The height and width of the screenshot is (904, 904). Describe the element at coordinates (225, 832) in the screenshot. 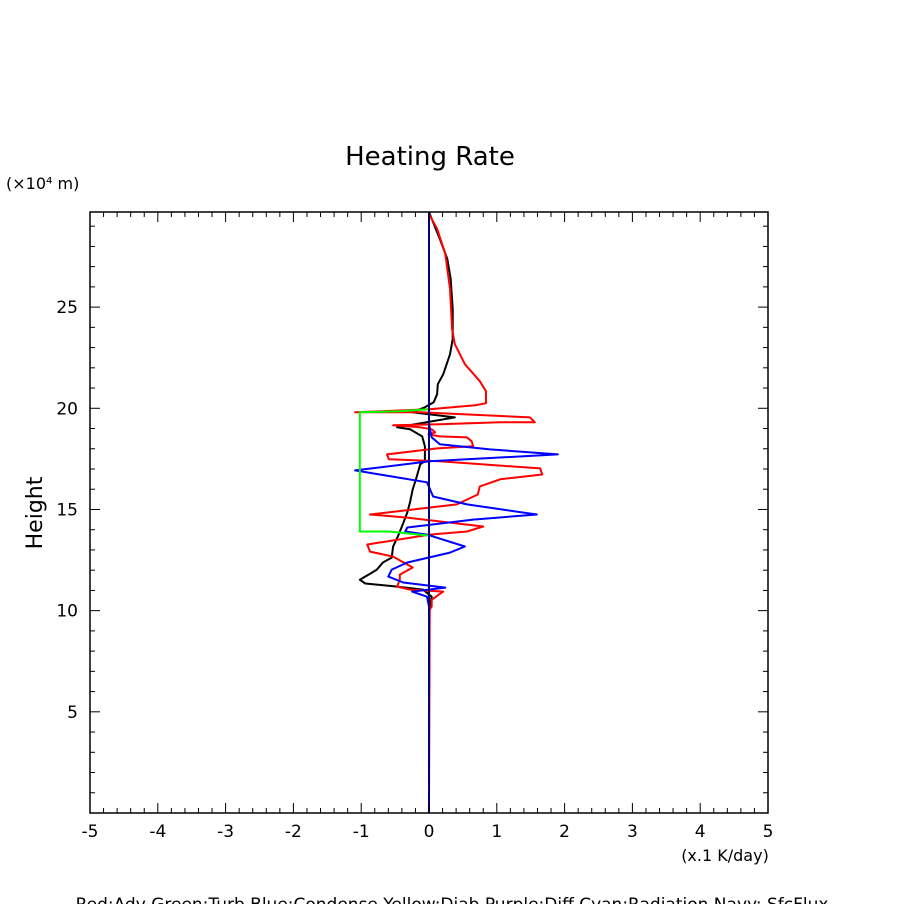

I see `x-tick-label: -3` at that location.